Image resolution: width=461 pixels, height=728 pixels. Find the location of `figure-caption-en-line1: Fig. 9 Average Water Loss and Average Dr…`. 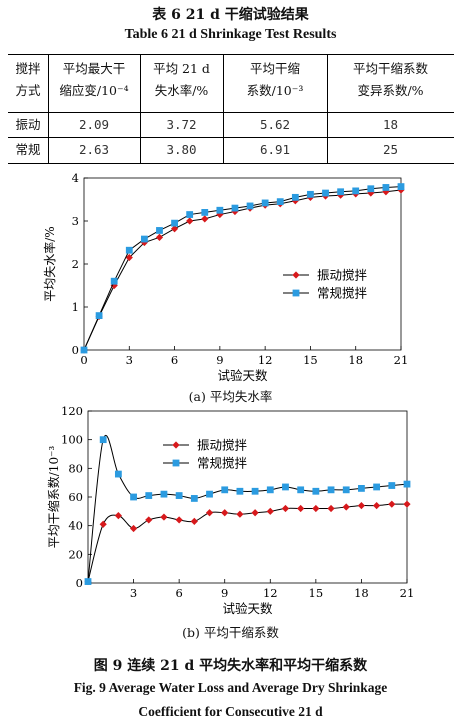

figure-caption-en-line1: Fig. 9 Average Water Loss and Average Dr… is located at coordinates (230, 687).